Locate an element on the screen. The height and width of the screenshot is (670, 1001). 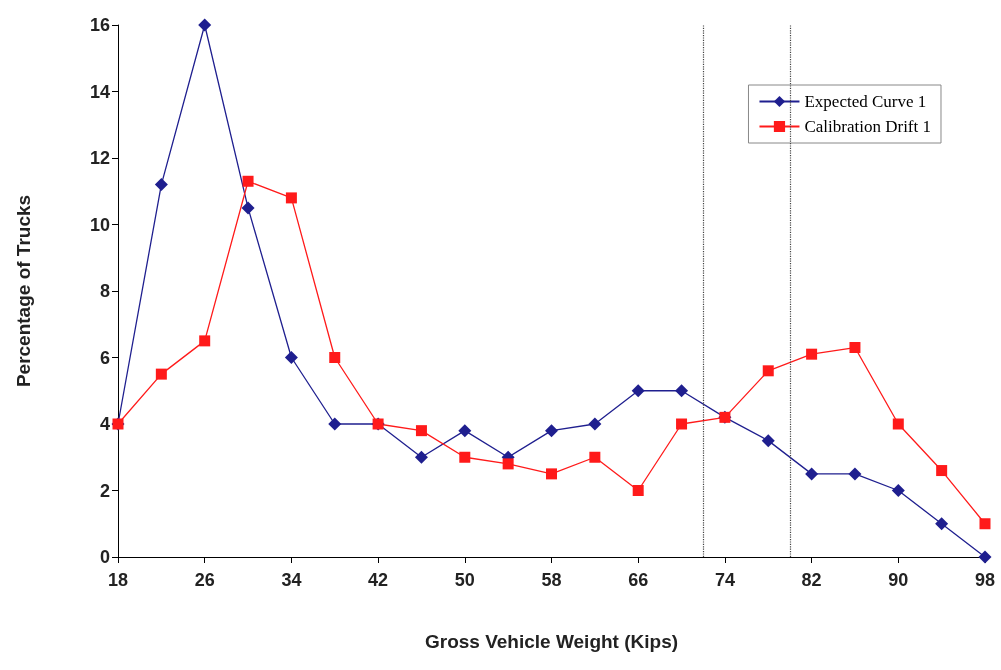
x-tick-label: 50 is located at coordinates (464, 580).